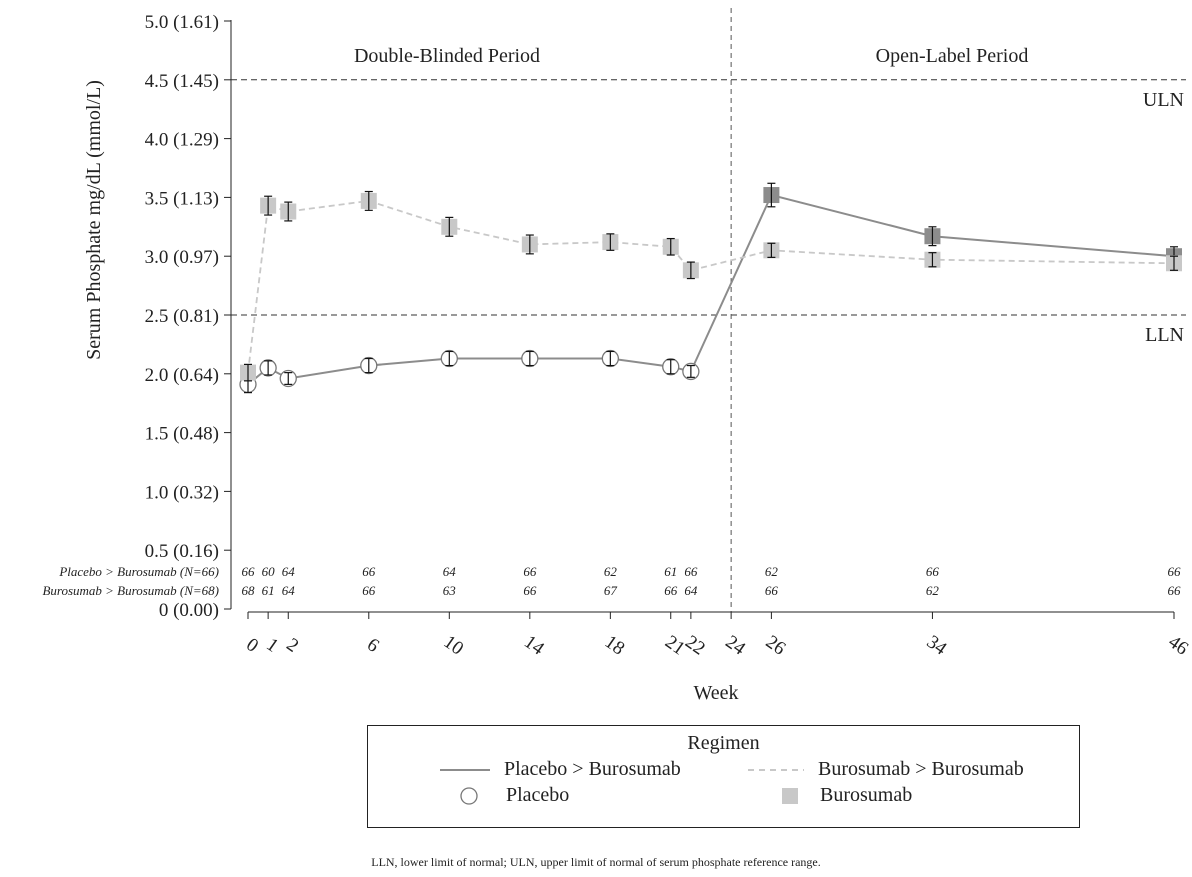 This screenshot has width=1192, height=877. Describe the element at coordinates (776, 769) in the screenshot. I see `dashed-line-swatch` at that location.